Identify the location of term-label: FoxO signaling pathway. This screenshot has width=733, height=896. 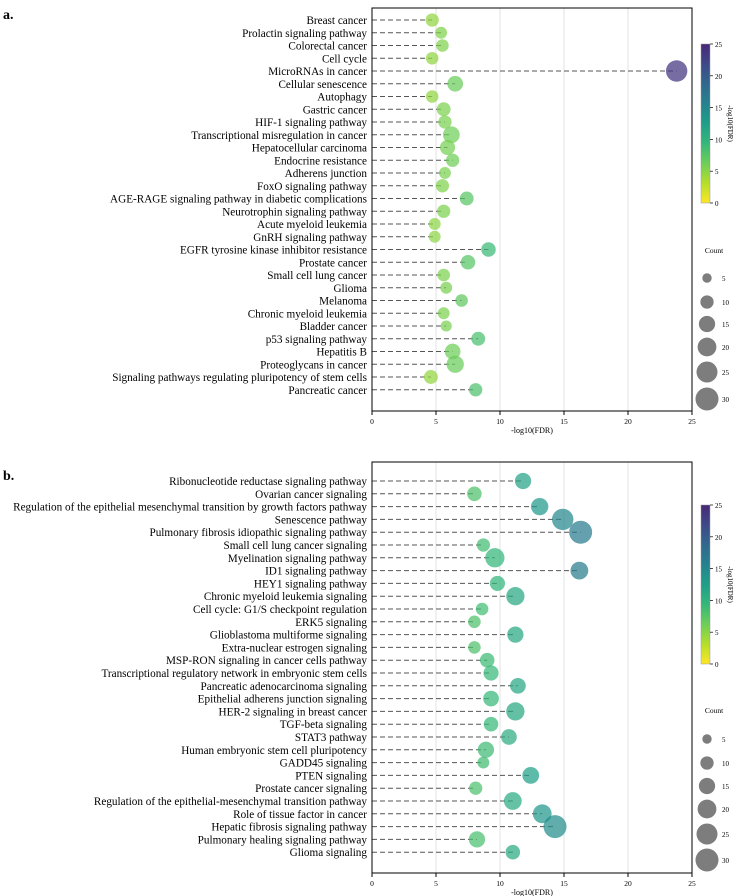
(312, 187).